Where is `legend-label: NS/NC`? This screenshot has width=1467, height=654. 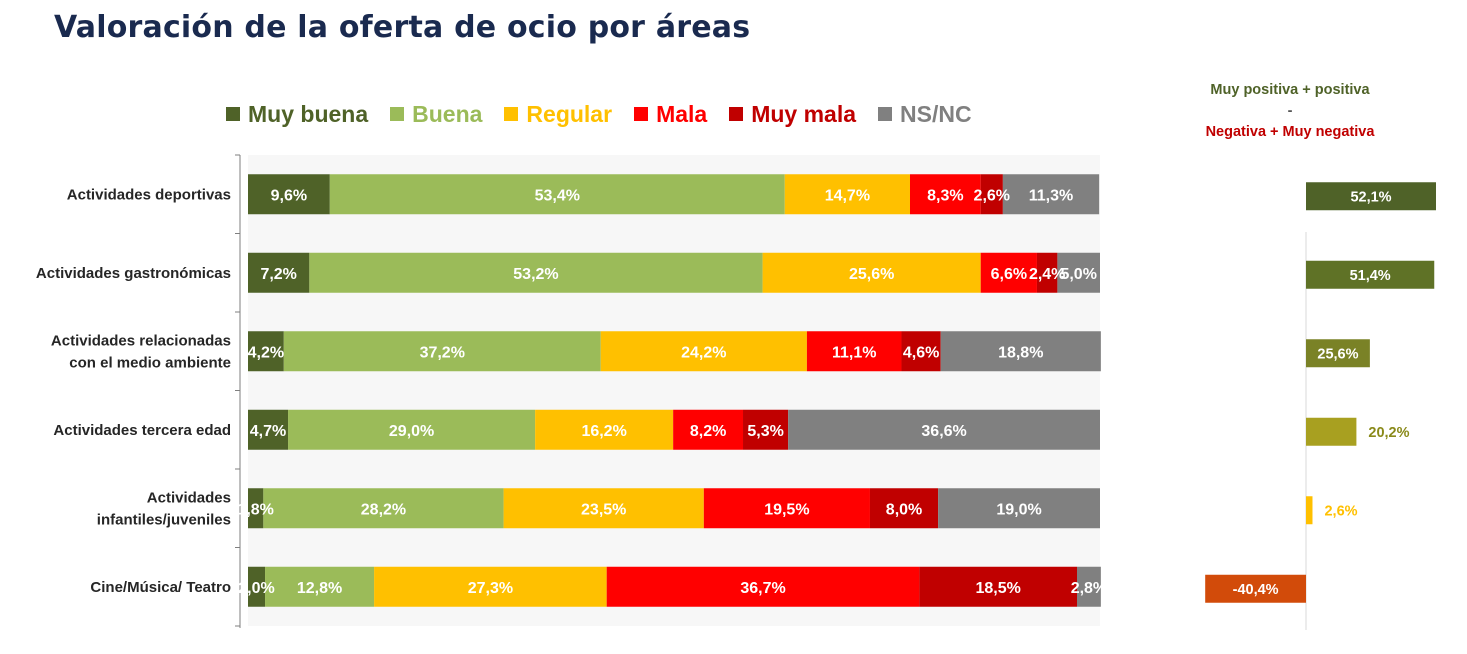 legend-label: NS/NC is located at coordinates (936, 113).